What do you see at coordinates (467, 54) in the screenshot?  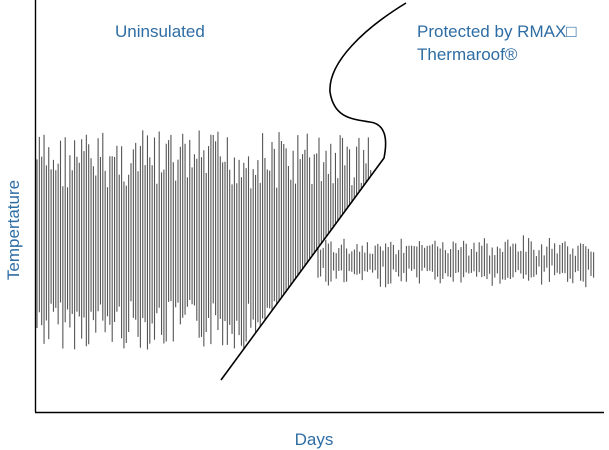 I see `annotation-protected-line2: Thermaroof®` at bounding box center [467, 54].